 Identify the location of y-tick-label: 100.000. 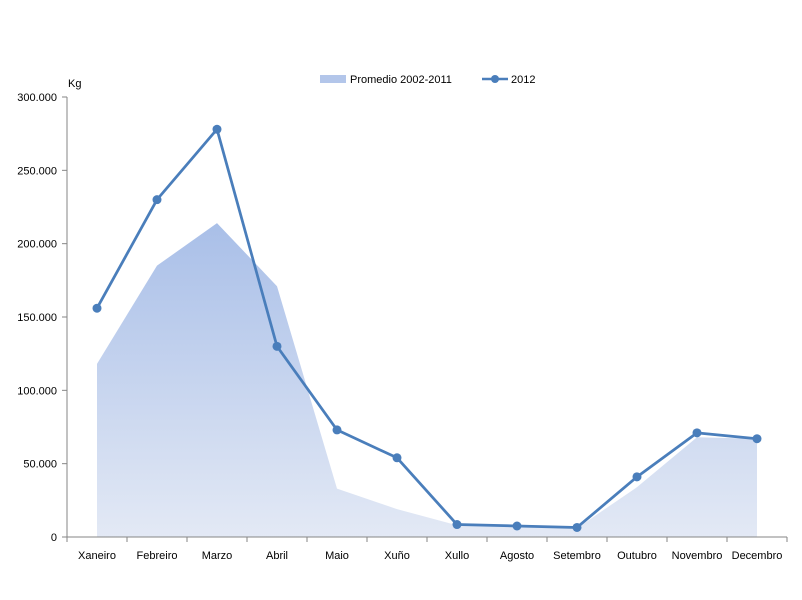
(37, 391).